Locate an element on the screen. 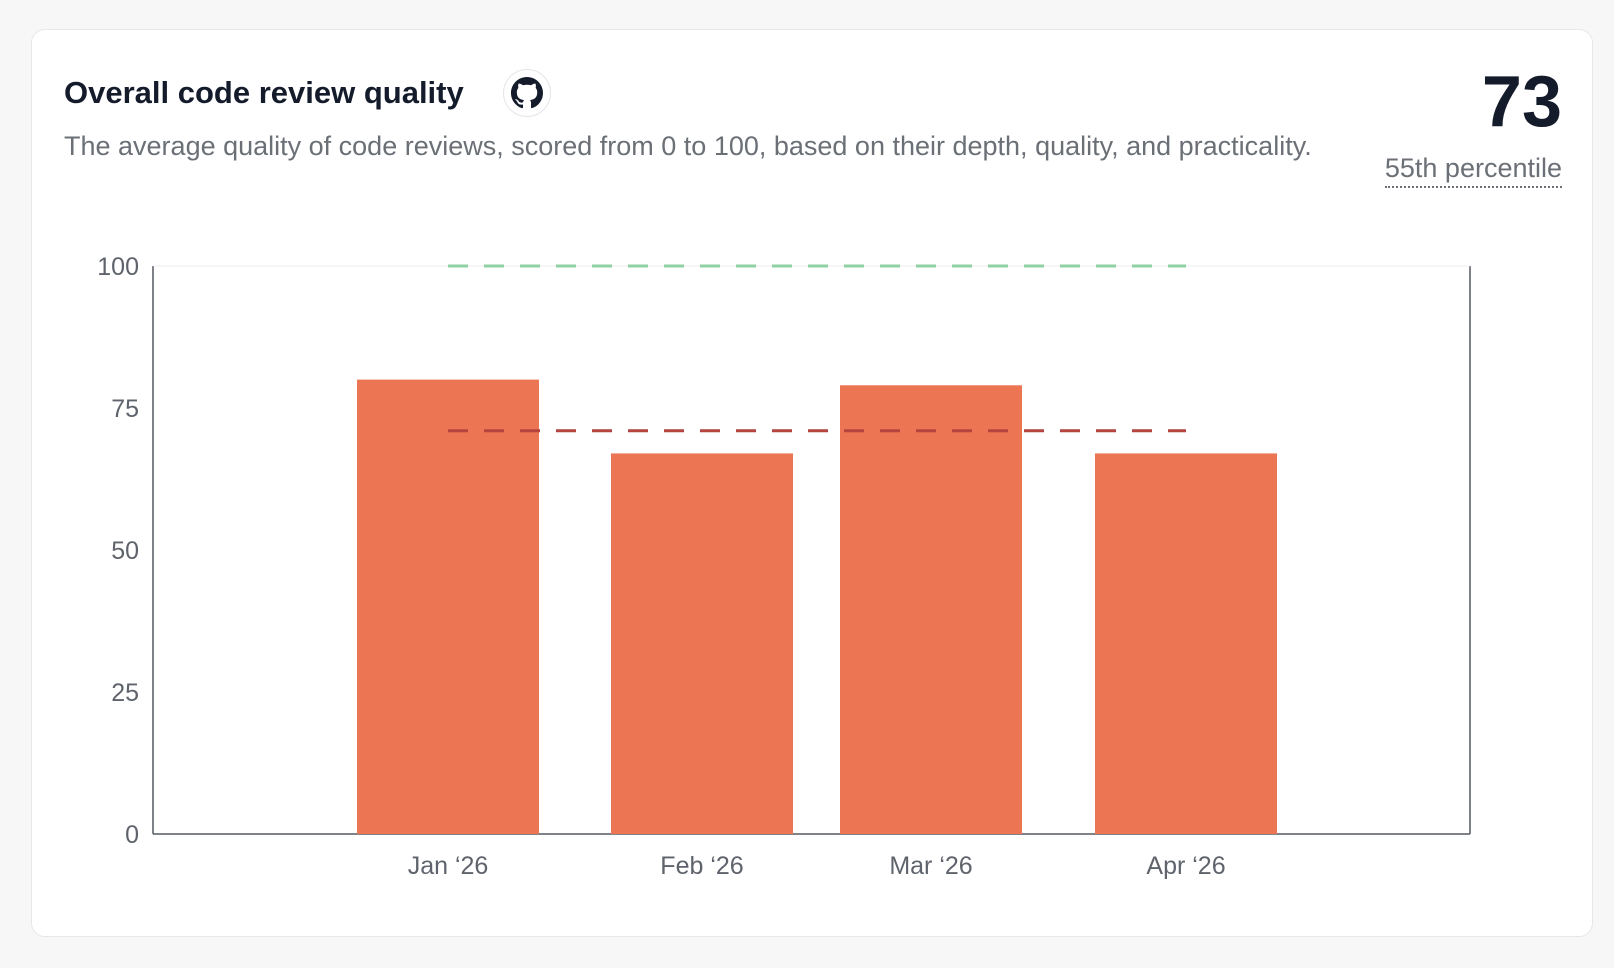 This screenshot has width=1614, height=968. y-tick-label: 100 is located at coordinates (118, 267).